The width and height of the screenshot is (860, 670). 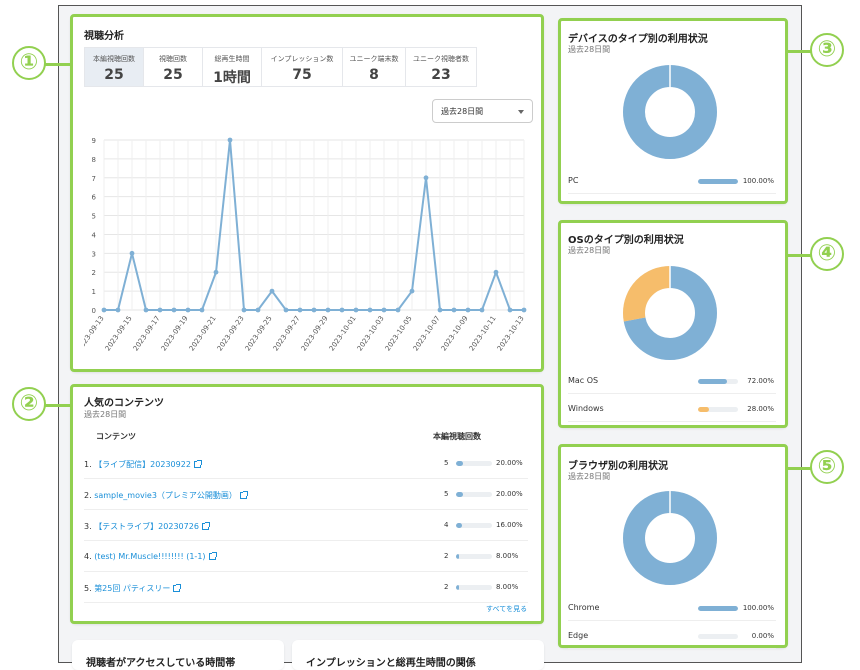 I want to click on browser-donut-chart, so click(x=670, y=538).